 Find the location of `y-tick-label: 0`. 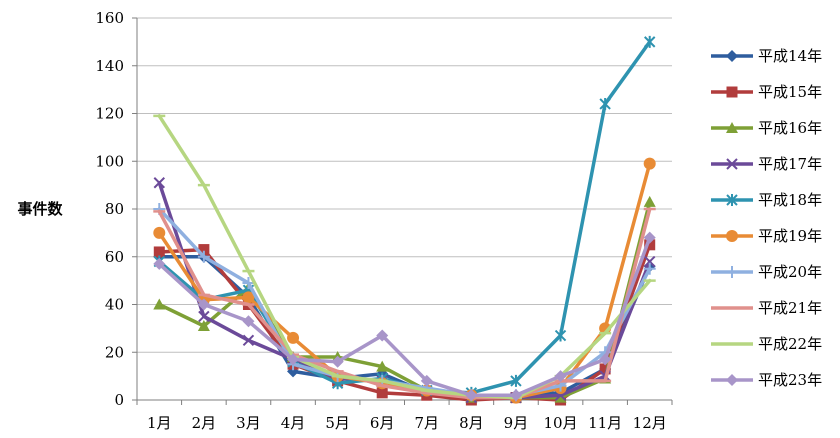

y-tick-label: 0 is located at coordinates (119, 400).